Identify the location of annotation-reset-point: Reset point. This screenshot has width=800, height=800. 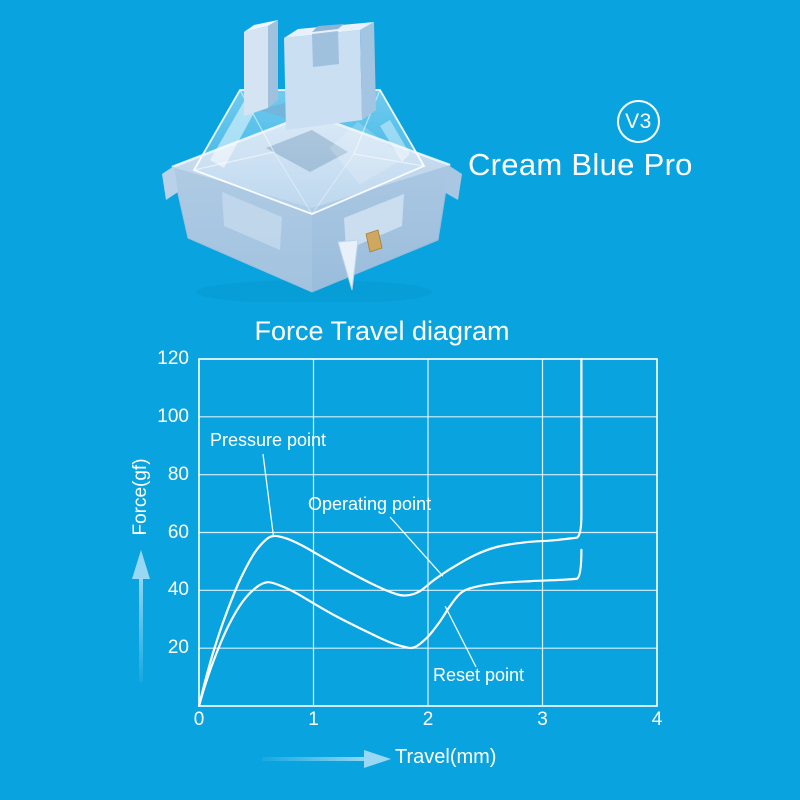
(479, 675).